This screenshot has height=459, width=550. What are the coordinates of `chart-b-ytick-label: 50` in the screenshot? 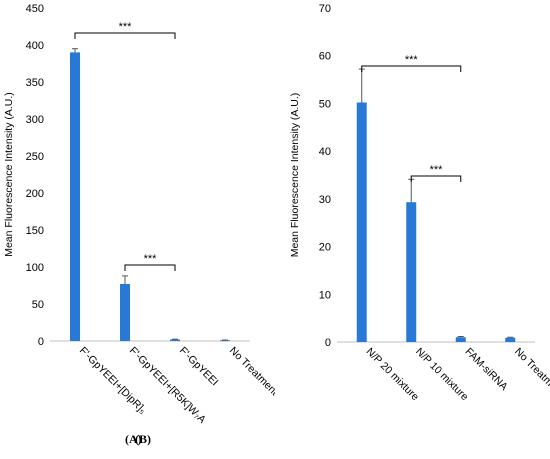 It's located at (325, 104).